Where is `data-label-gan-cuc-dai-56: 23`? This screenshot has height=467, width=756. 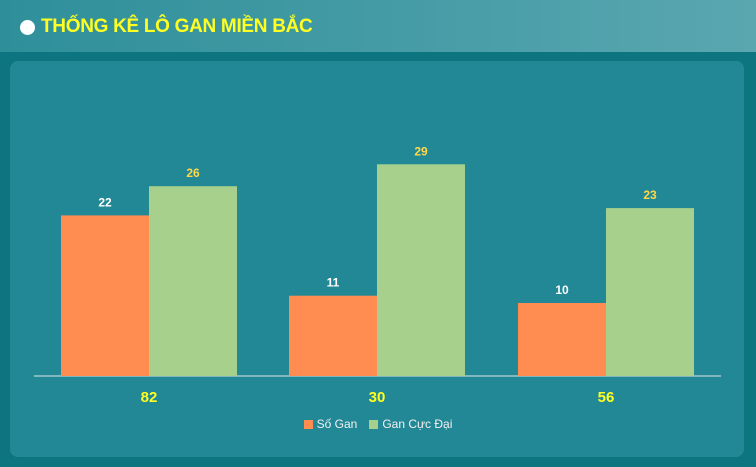
data-label-gan-cuc-dai-56: 23 is located at coordinates (650, 195).